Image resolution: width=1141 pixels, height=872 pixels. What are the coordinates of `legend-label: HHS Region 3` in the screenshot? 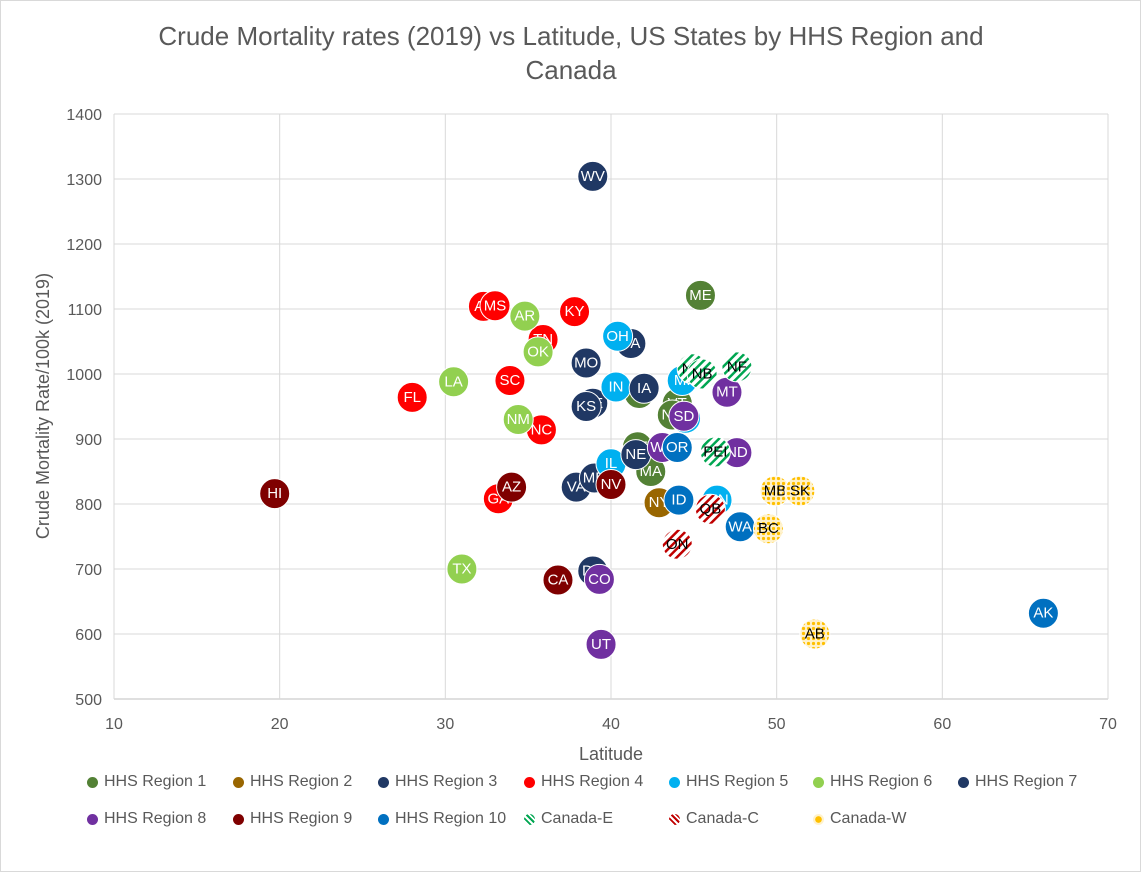 It's located at (446, 781).